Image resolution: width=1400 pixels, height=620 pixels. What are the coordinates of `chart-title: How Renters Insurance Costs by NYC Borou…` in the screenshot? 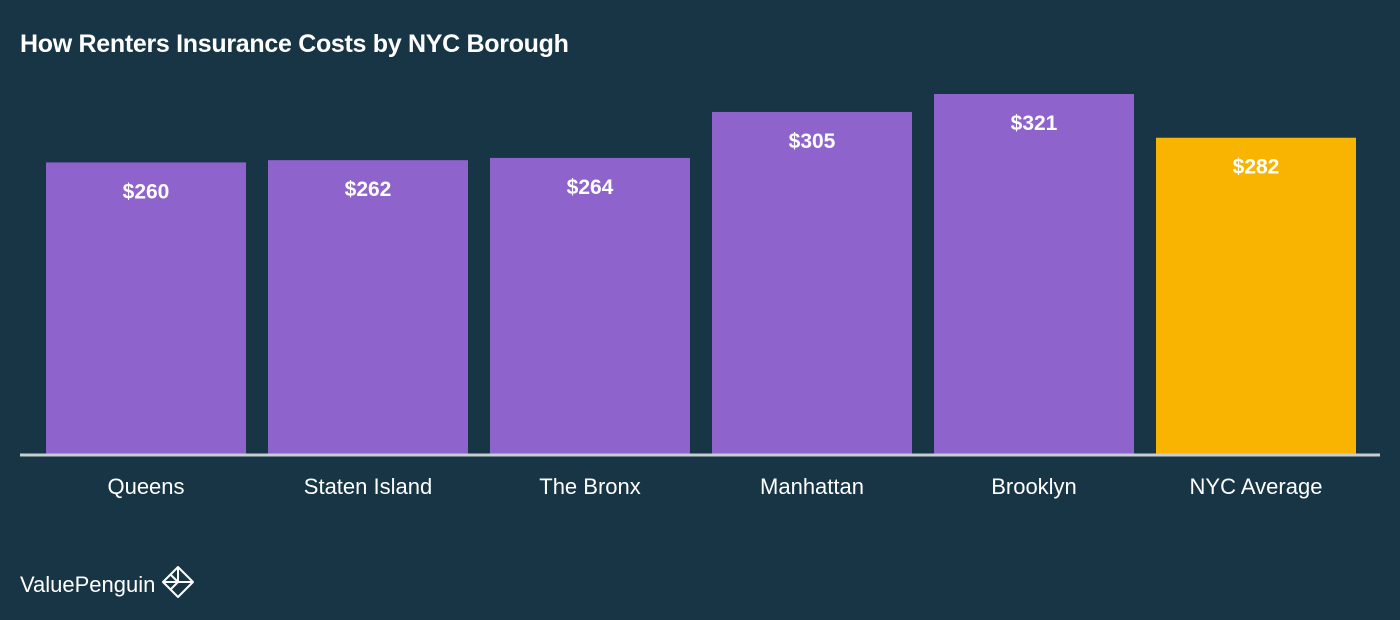 It's located at (294, 44).